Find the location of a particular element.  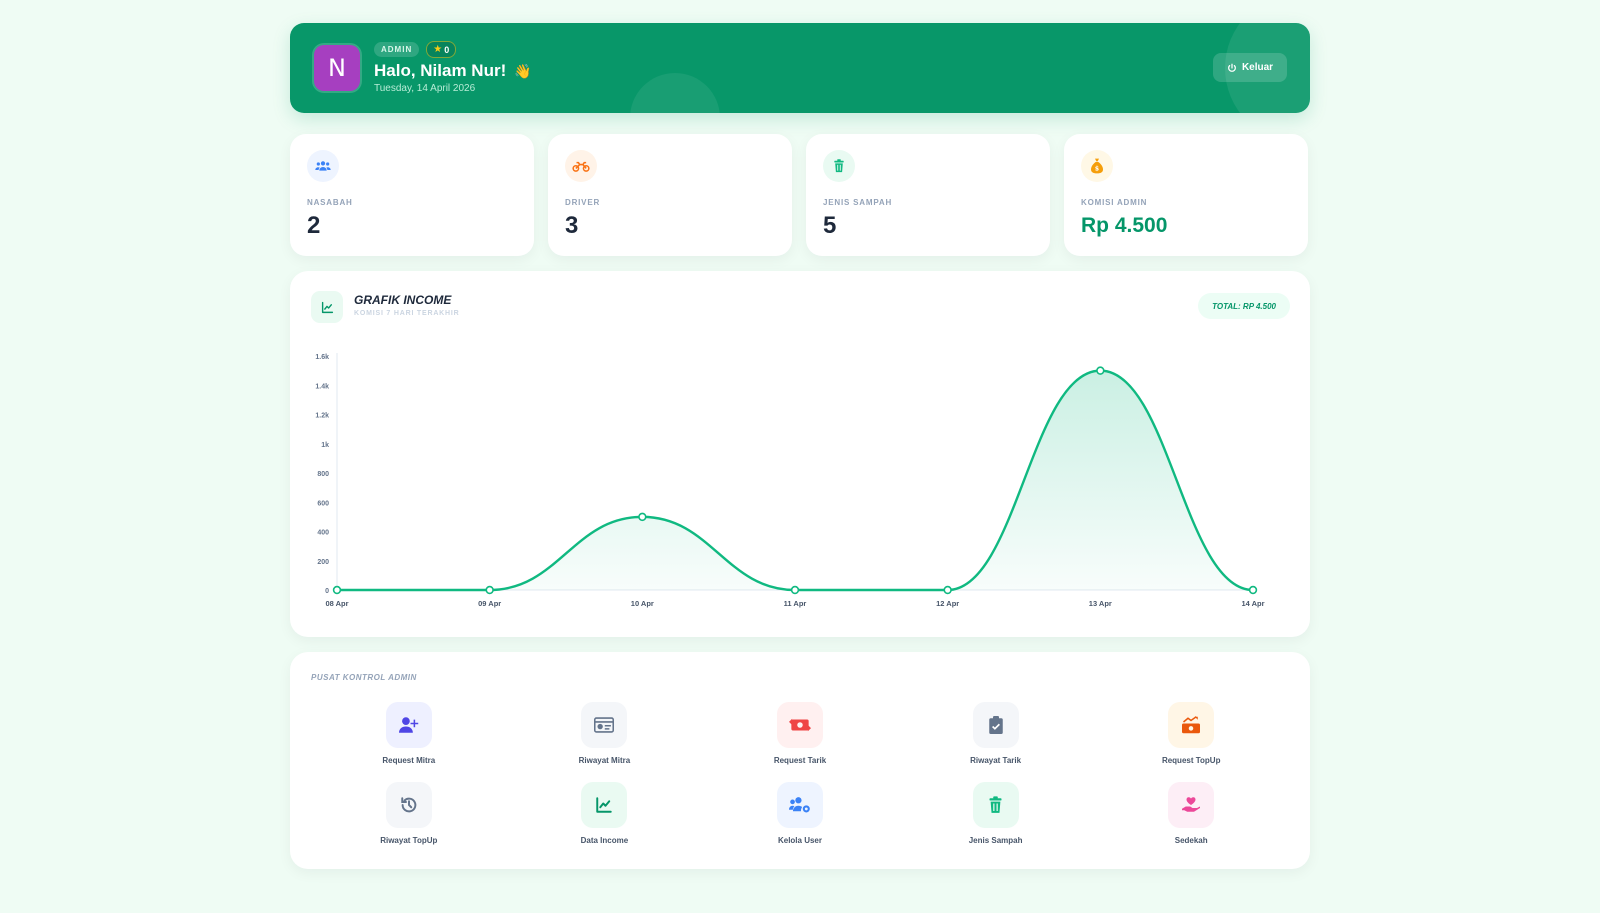

stat-card-jenis-sampah: JENIS SAMPAH 5 is located at coordinates (928, 195).